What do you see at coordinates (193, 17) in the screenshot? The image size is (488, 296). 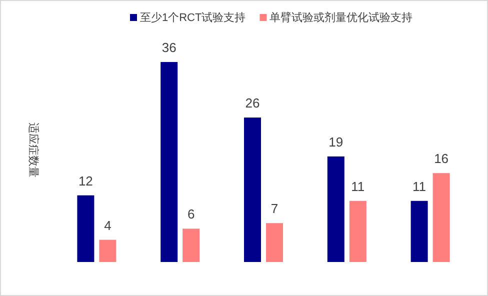 I see `legend-label: 至少1个RCT试验支持` at bounding box center [193, 17].